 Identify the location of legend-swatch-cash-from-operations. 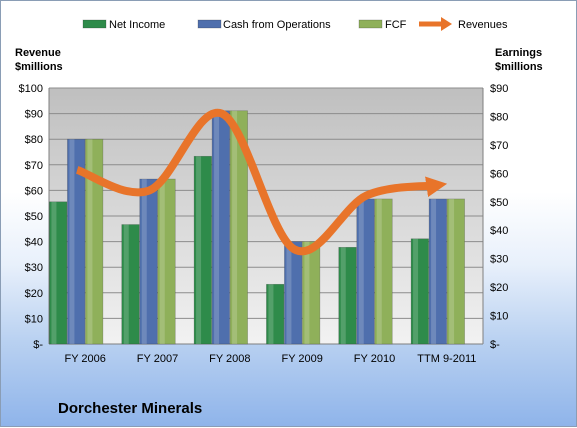
(209, 24).